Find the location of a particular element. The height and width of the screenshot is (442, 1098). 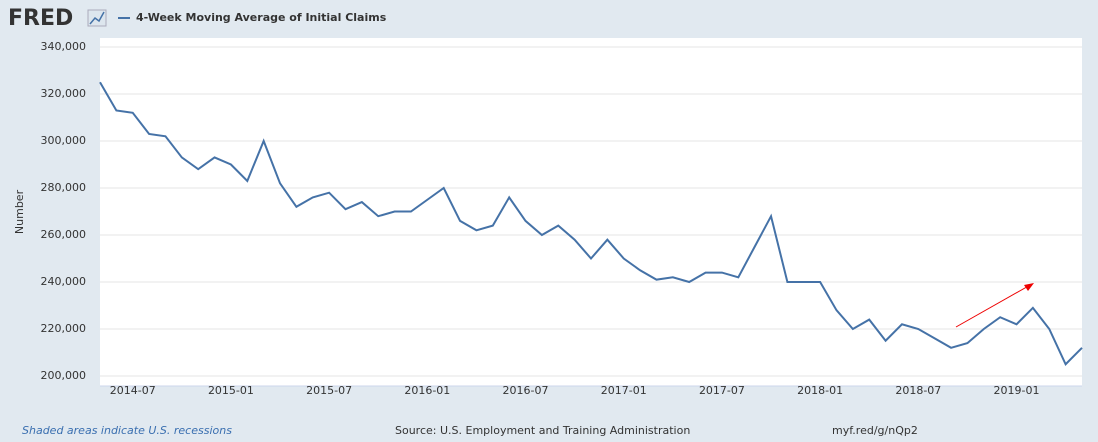

x-tick-label: 2017-01 is located at coordinates (624, 390).